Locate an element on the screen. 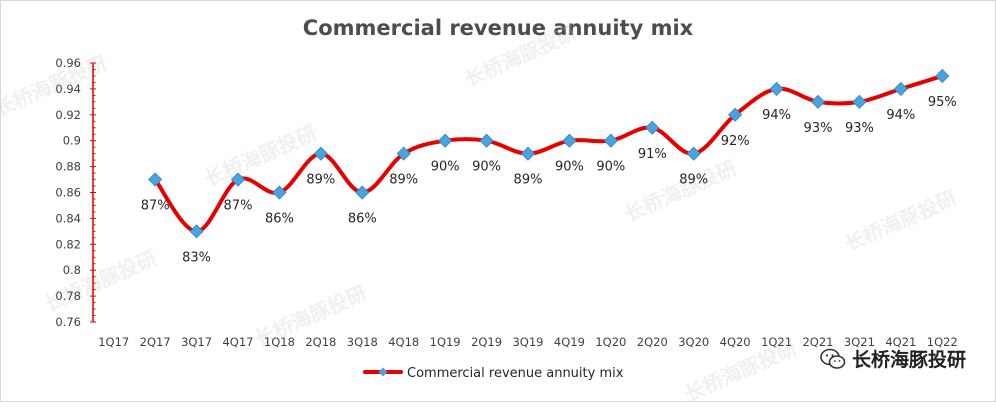 This screenshot has height=407, width=996. x-tick-label: 2Q21 is located at coordinates (817, 342).